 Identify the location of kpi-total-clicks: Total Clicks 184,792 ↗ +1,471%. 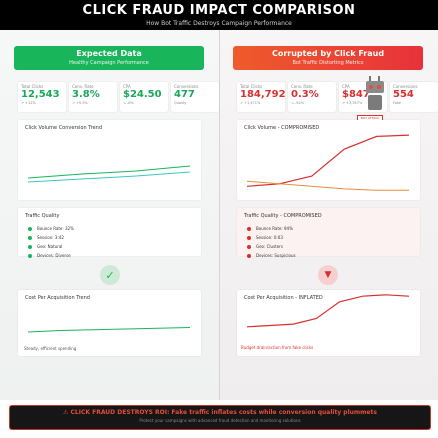
(261, 97).